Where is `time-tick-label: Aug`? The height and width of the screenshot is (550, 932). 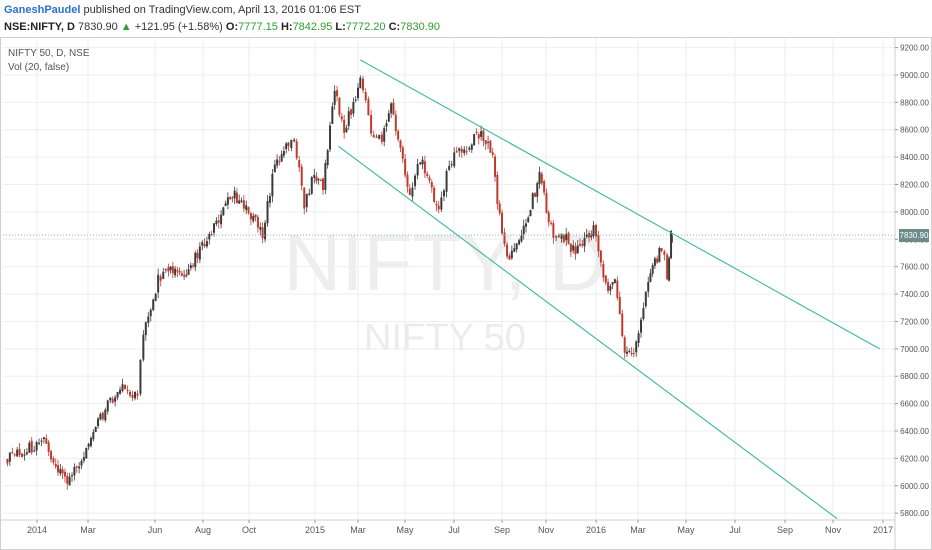
time-tick-label: Aug is located at coordinates (203, 530).